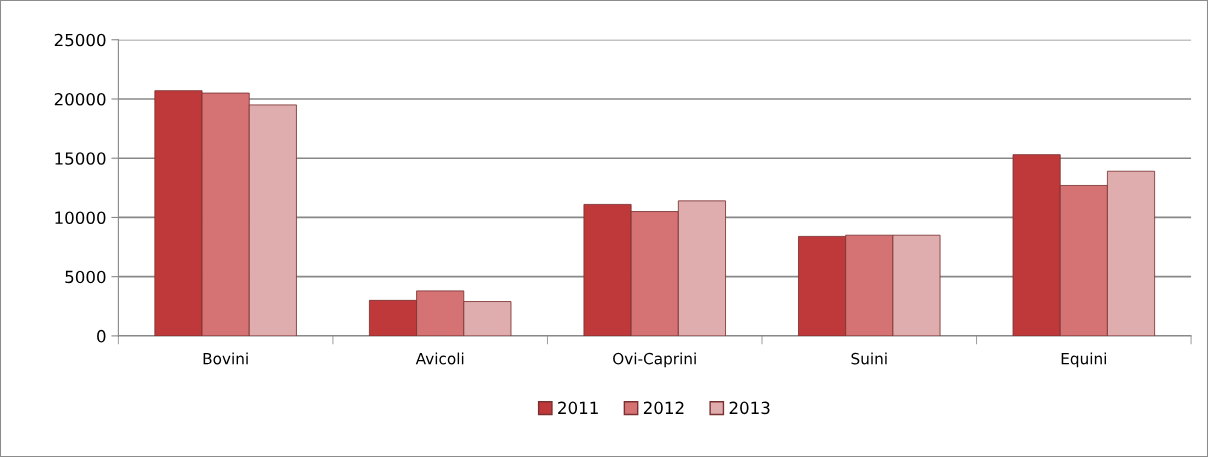  Describe the element at coordinates (80, 99) in the screenshot. I see `y-tick-label: 20000` at that location.